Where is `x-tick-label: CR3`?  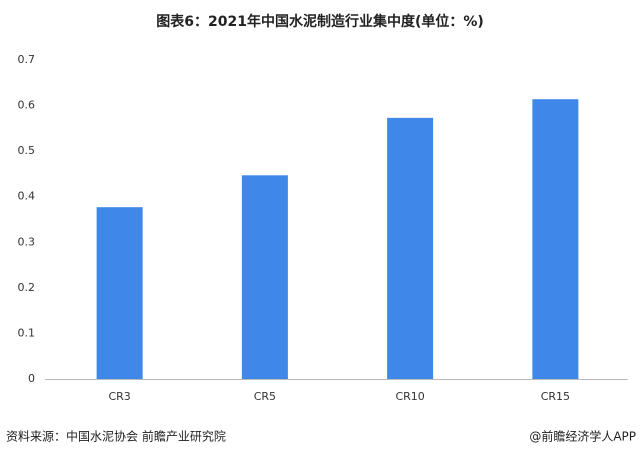
x-tick-label: CR3 is located at coordinates (119, 396).